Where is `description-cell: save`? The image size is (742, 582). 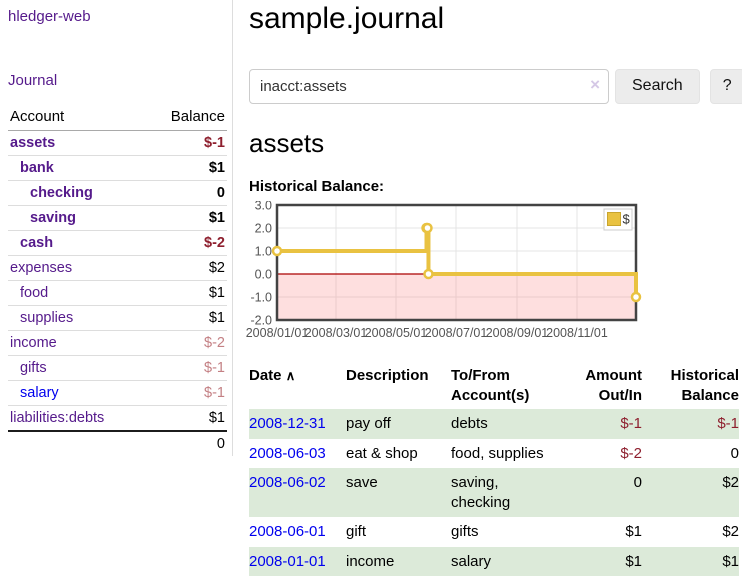
description-cell: save is located at coordinates (362, 483).